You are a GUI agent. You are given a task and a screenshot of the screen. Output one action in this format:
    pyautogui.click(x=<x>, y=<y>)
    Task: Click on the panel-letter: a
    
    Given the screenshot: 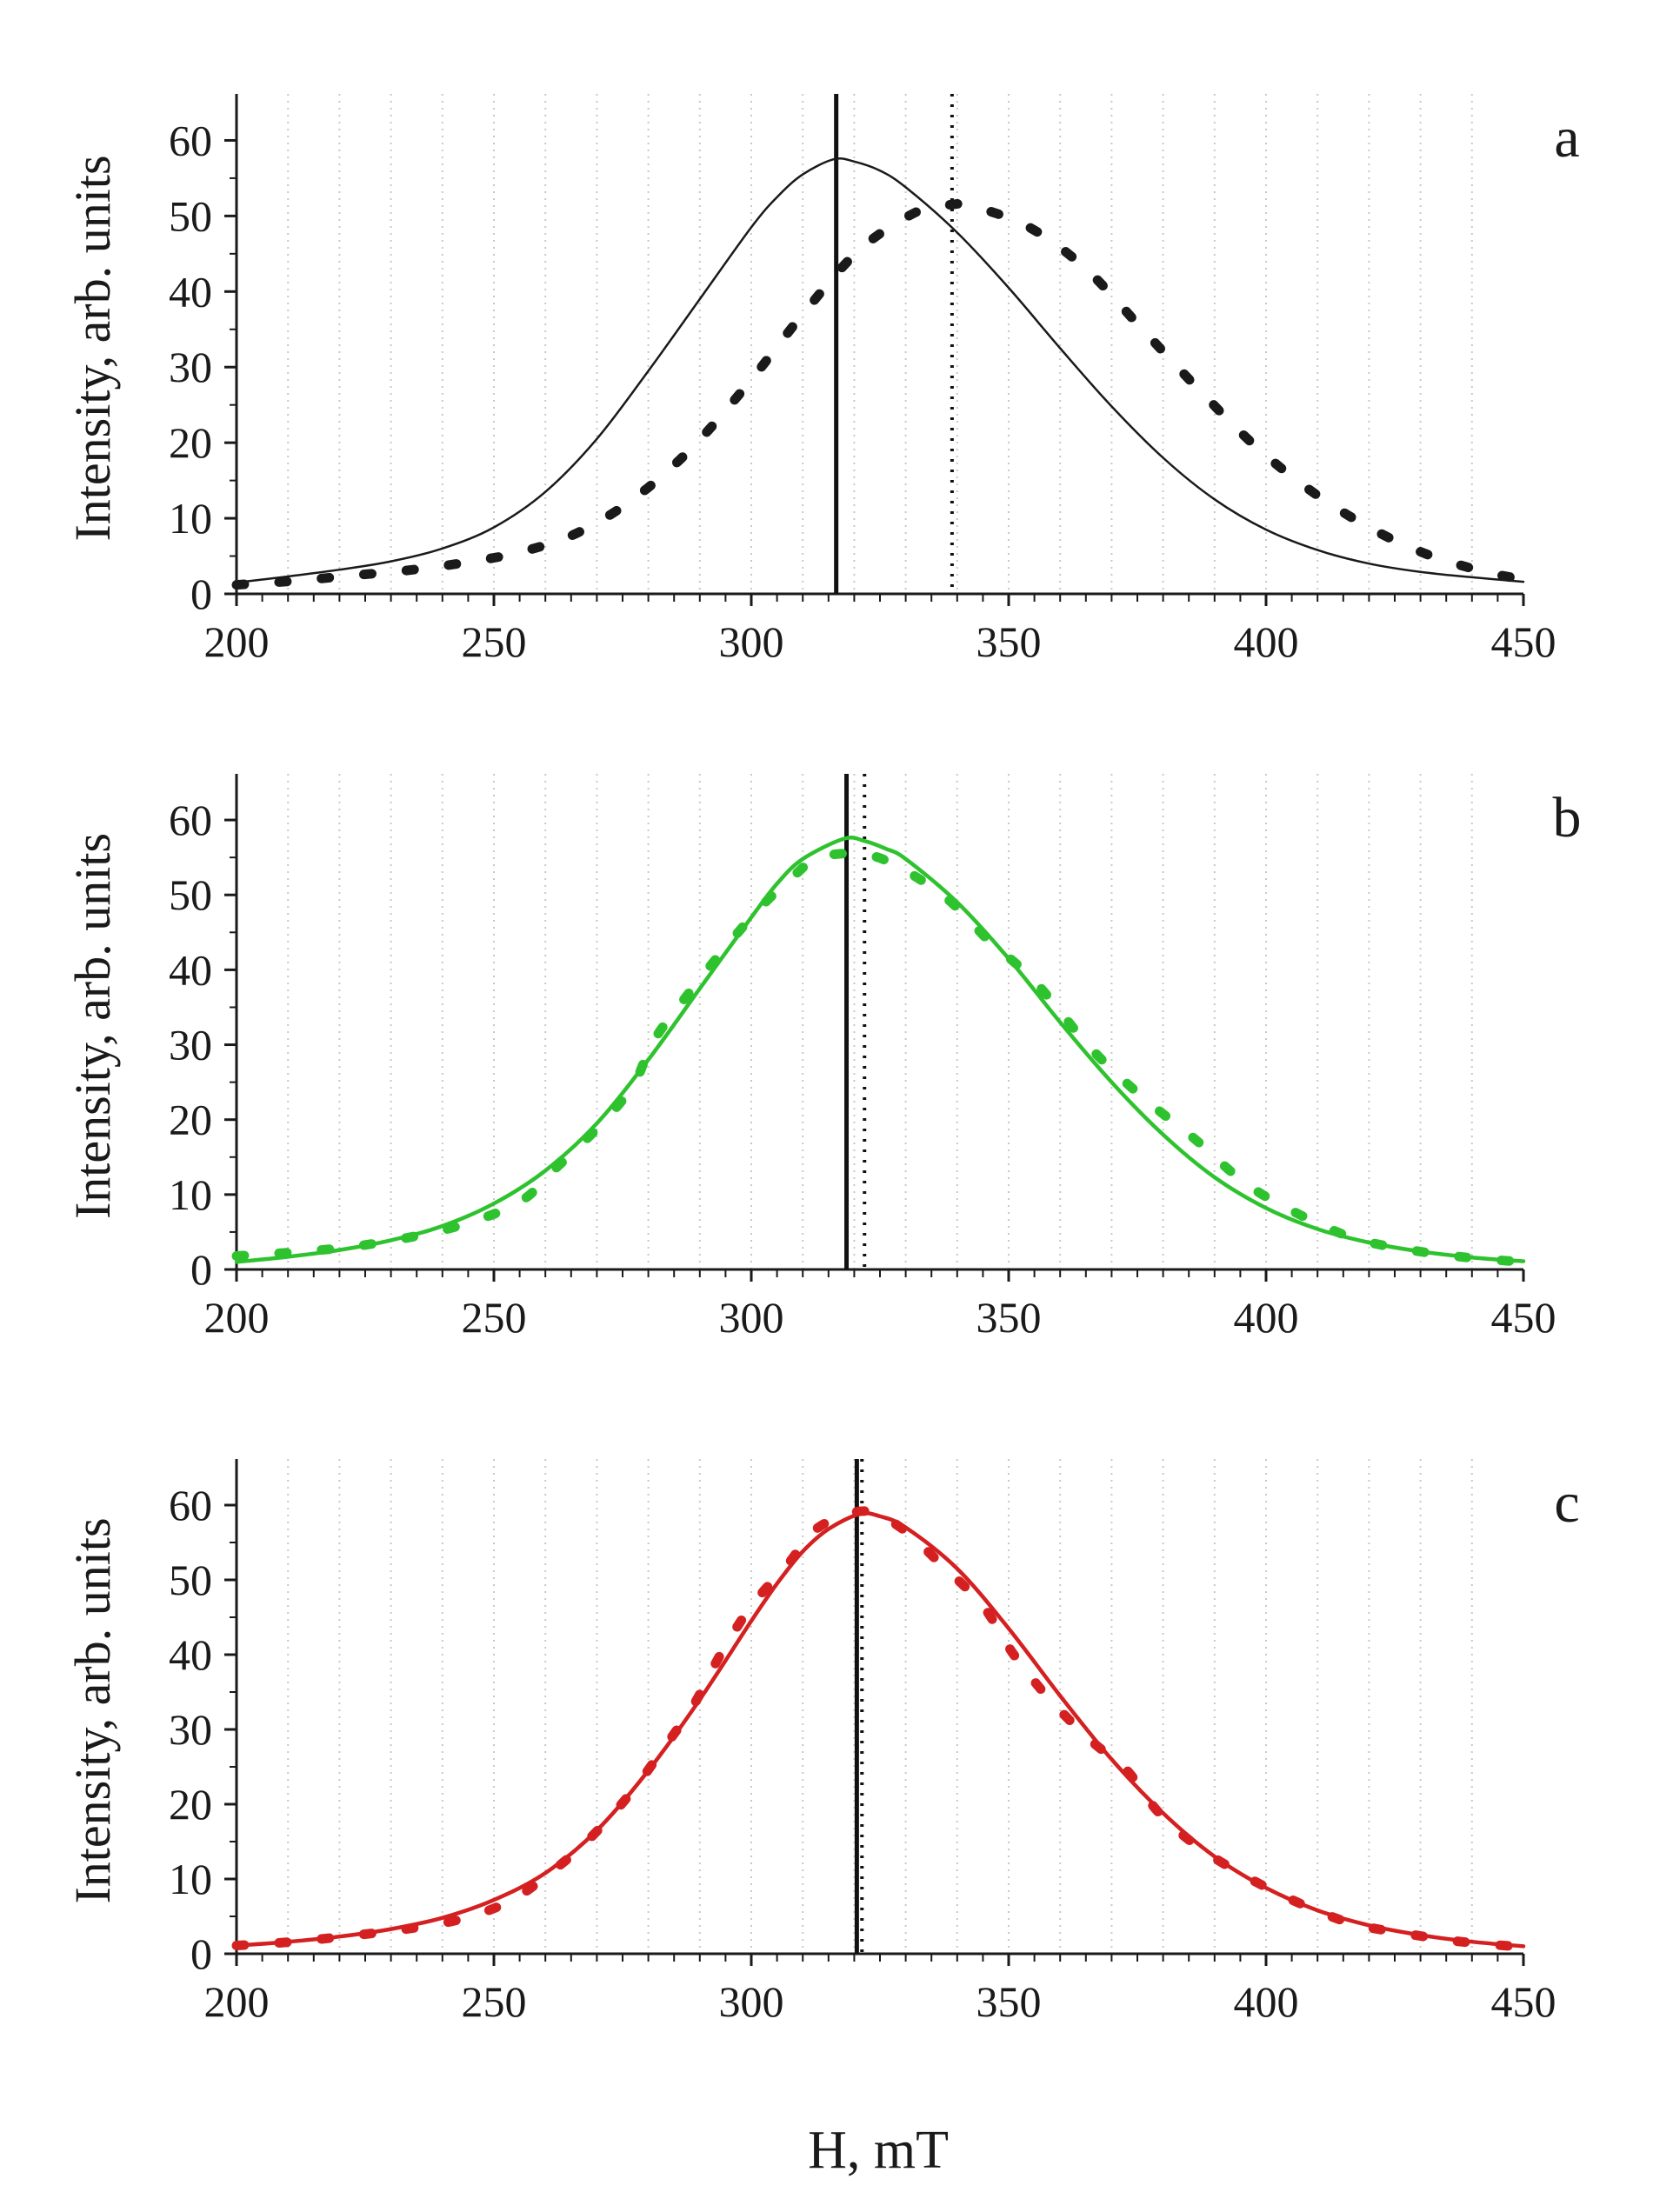 What is the action you would take?
    pyautogui.click(x=1566, y=138)
    